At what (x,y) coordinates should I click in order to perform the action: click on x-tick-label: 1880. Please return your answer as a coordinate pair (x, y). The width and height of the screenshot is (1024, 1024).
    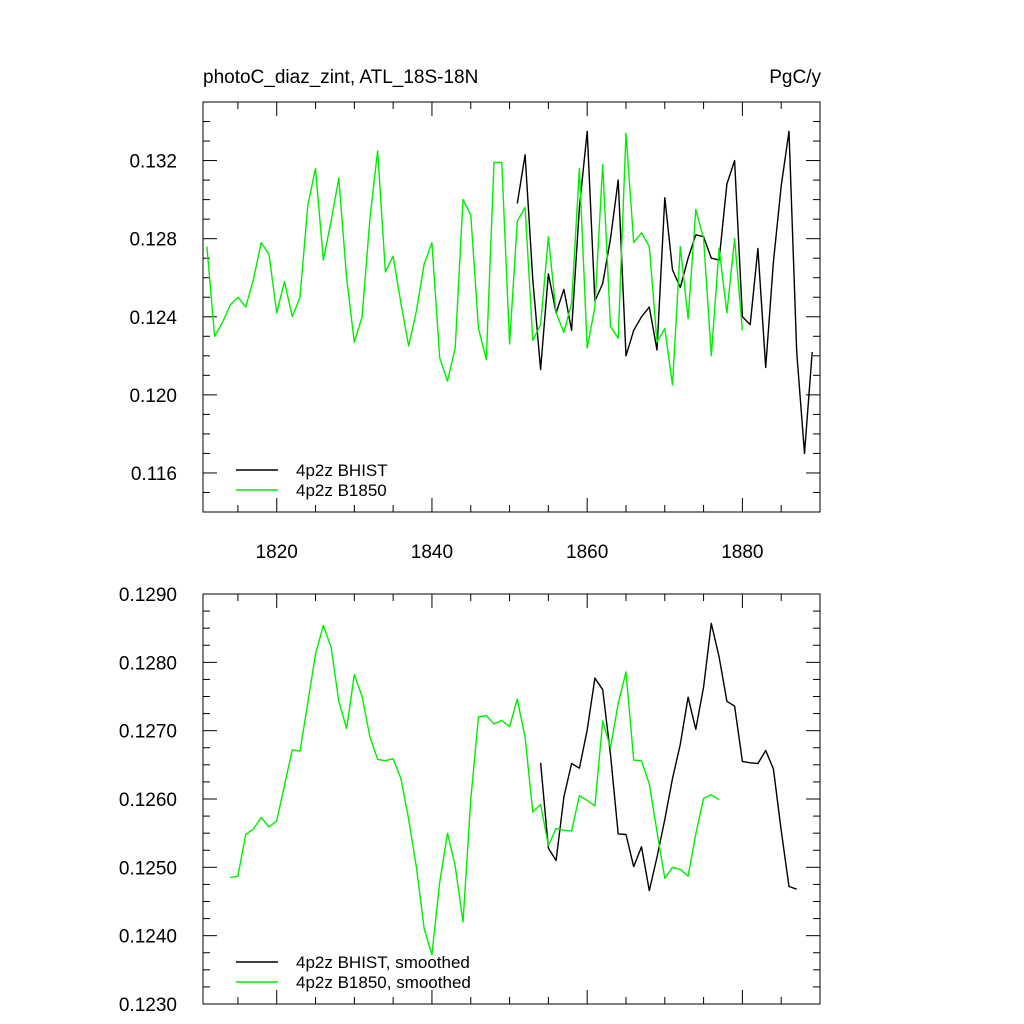
    Looking at the image, I should click on (742, 552).